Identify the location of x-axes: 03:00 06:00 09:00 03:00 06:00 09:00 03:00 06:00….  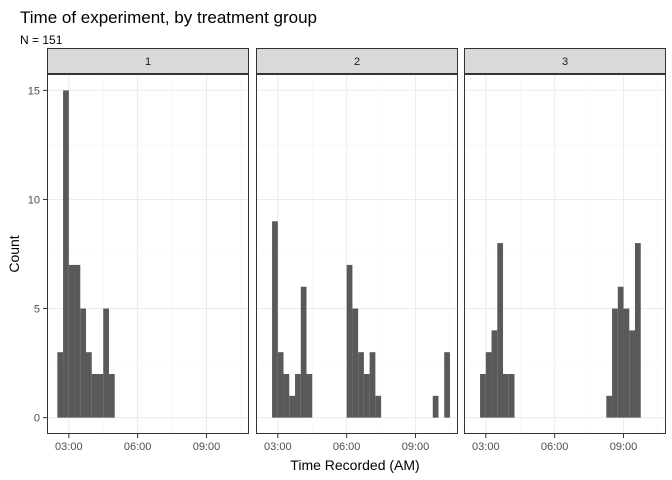
(346, 443).